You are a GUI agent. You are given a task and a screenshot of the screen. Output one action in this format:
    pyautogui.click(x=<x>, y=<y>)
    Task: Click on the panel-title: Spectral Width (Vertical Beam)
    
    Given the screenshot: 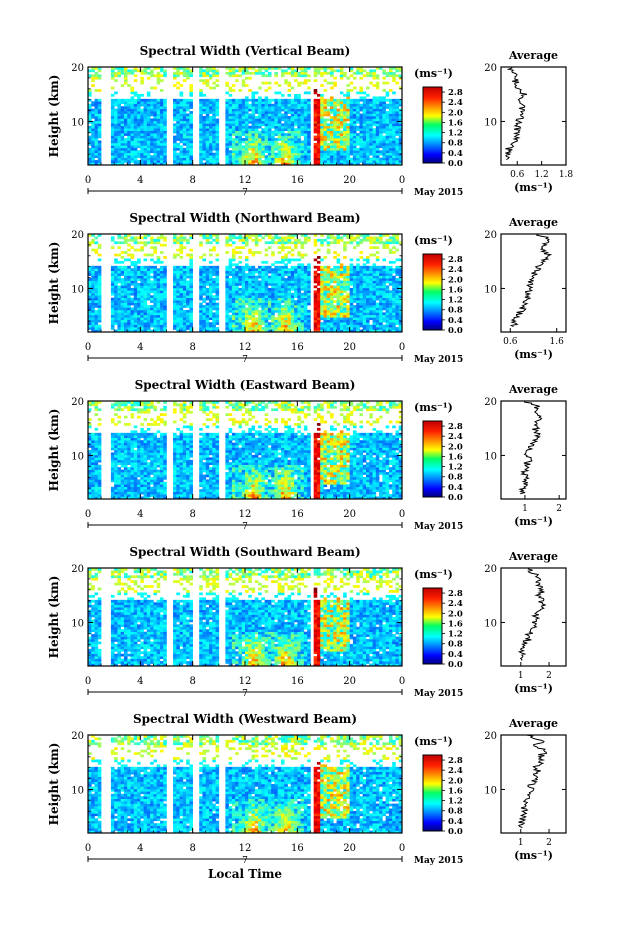 What is the action you would take?
    pyautogui.click(x=245, y=51)
    